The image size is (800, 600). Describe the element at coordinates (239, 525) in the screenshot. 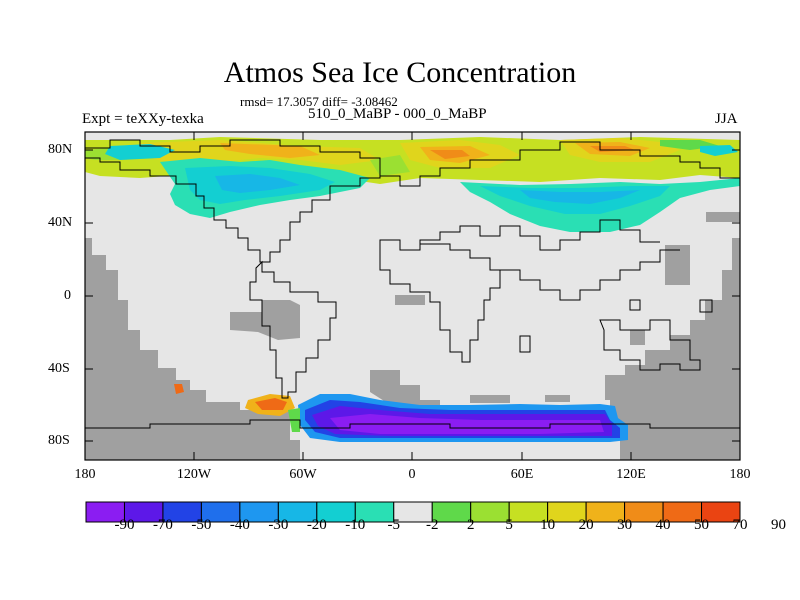

I see `colorbar-label: -40` at that location.